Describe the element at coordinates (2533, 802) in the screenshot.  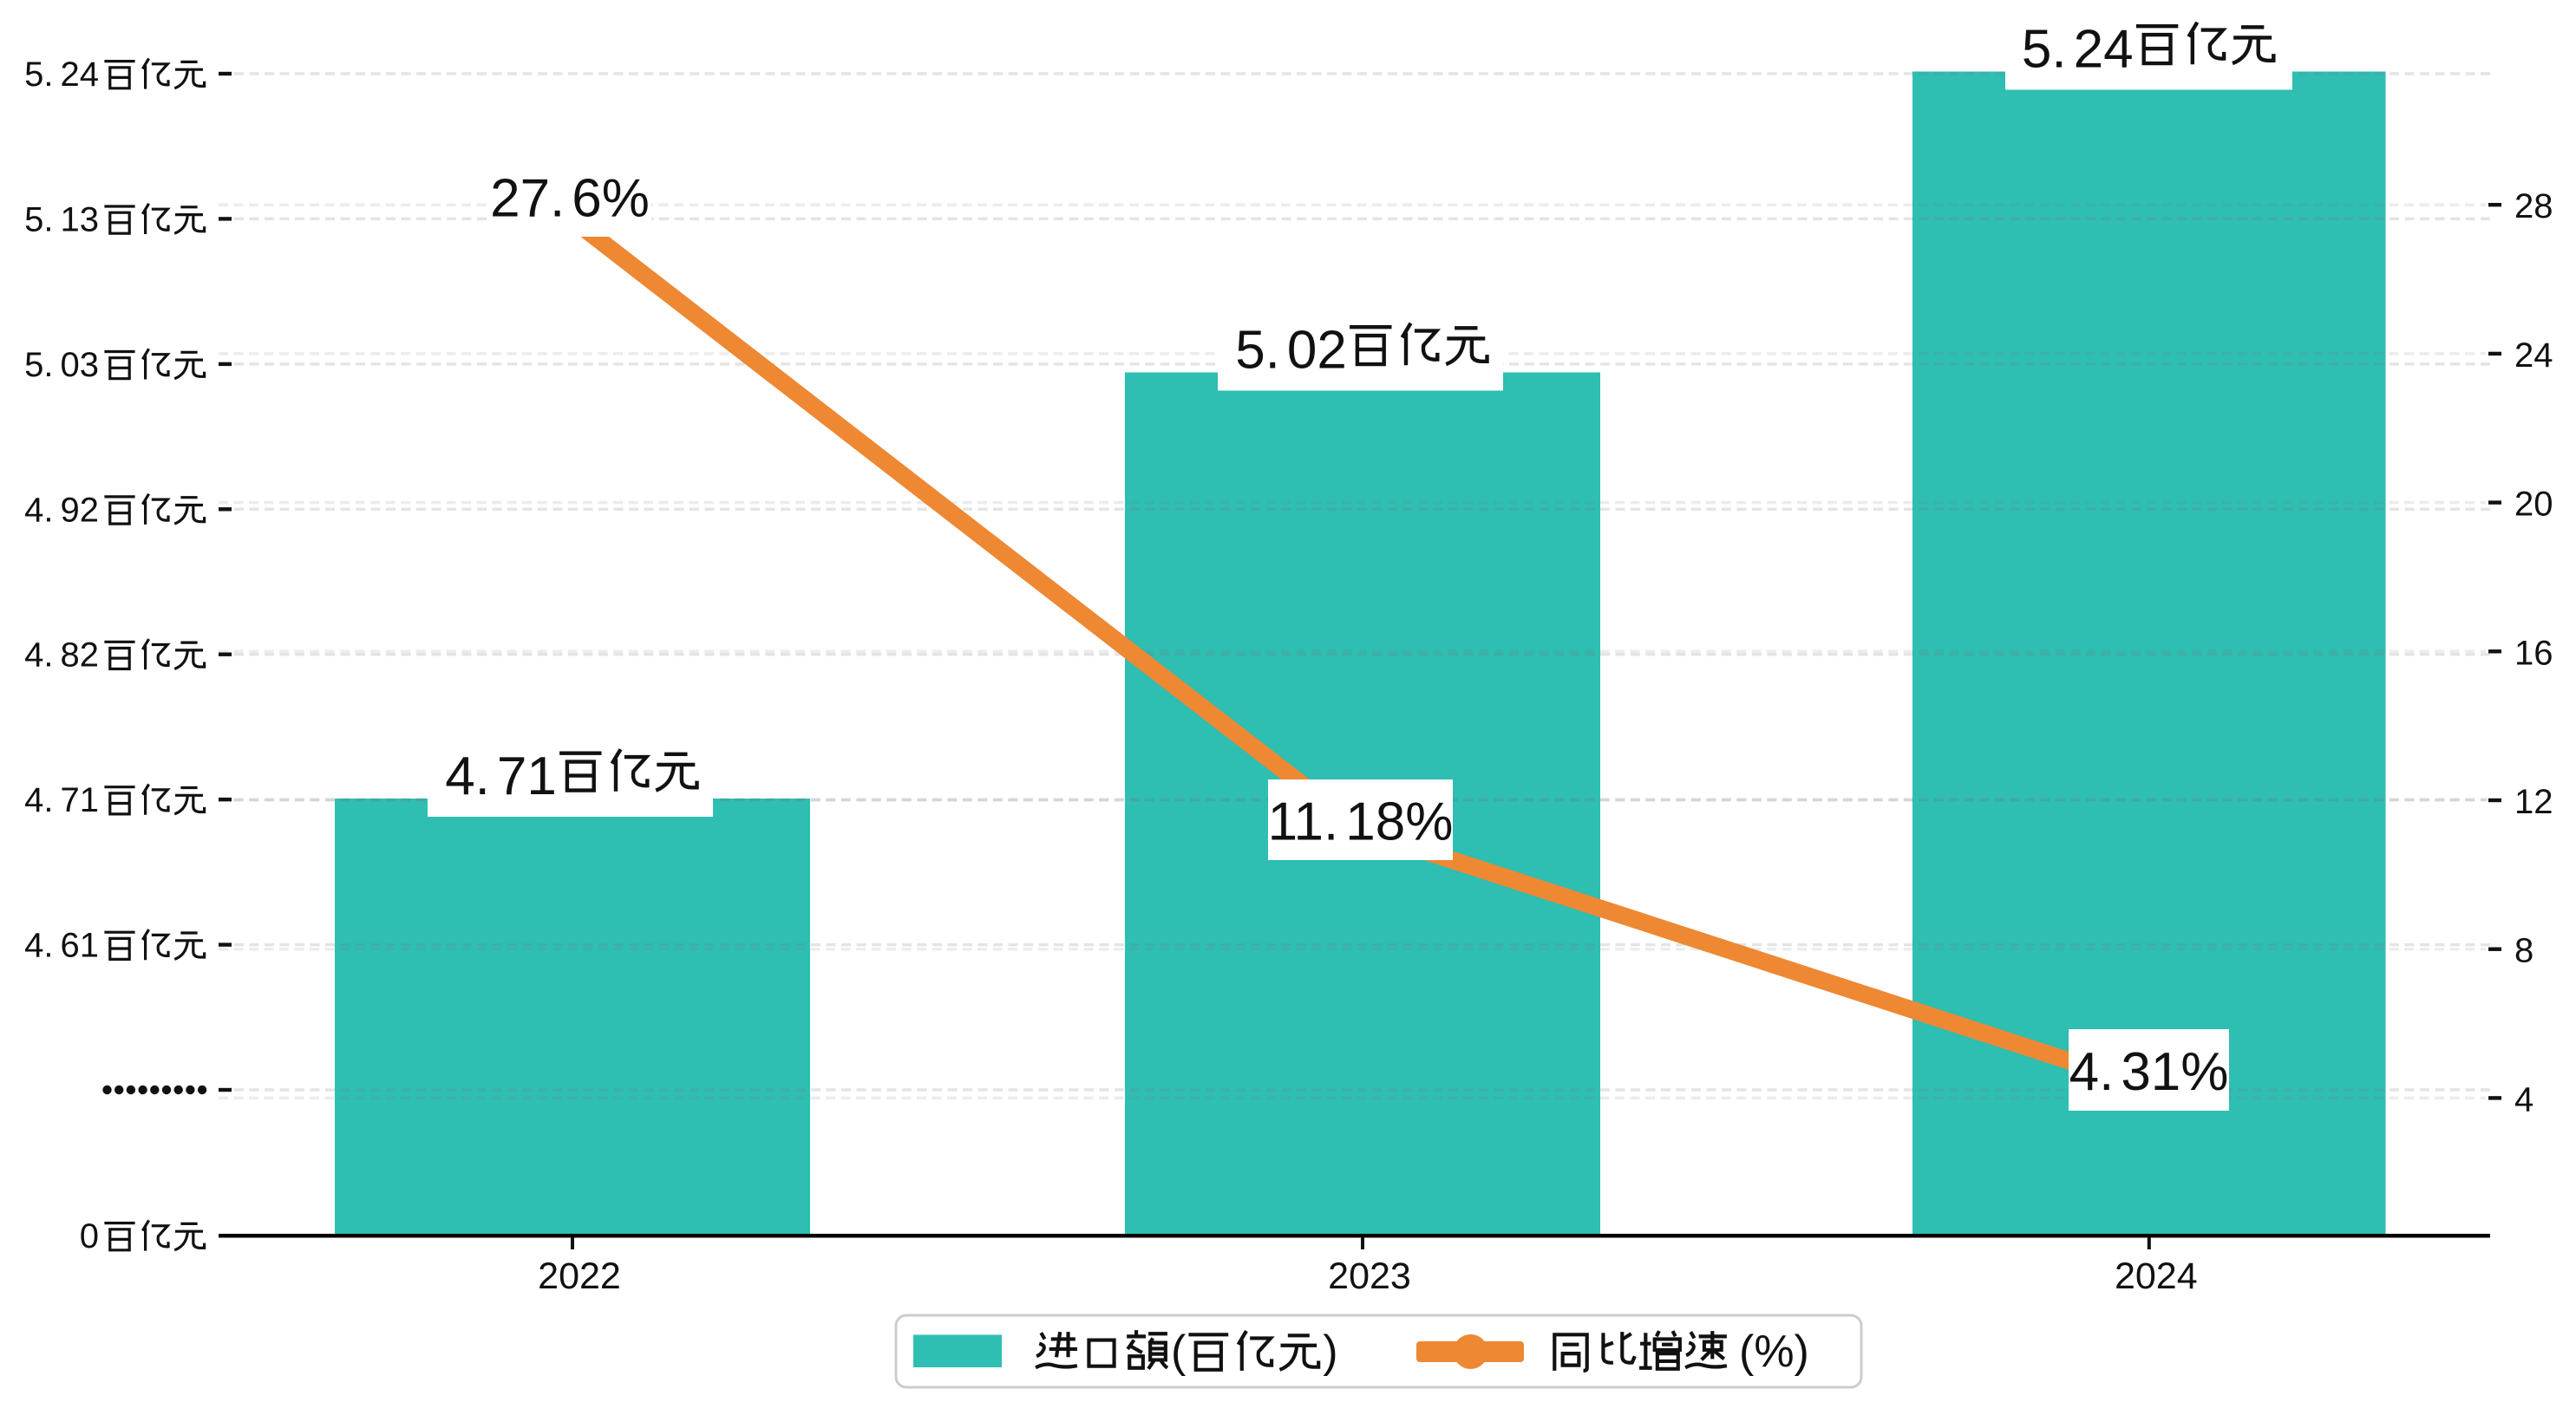
I see `svg-text: 12` at that location.